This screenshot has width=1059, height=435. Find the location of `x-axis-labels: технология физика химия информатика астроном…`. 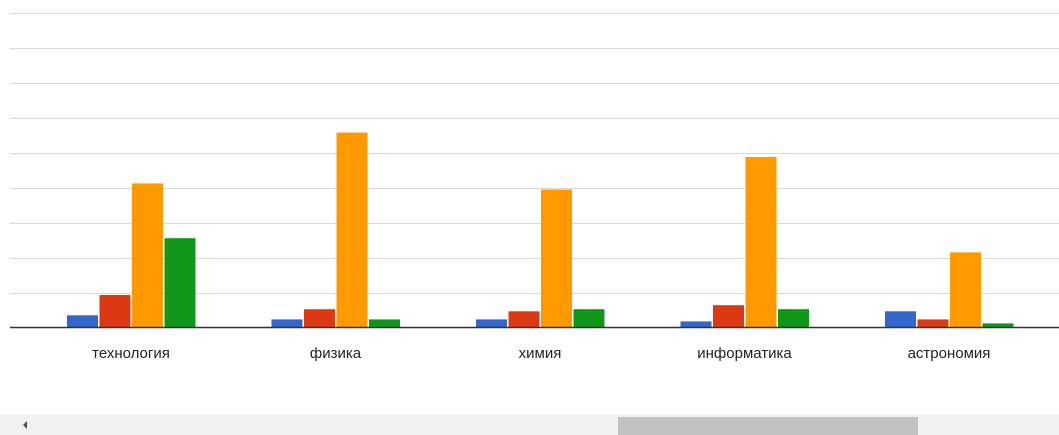

x-axis-labels: технология физика химия информатика астроном… is located at coordinates (541, 353).